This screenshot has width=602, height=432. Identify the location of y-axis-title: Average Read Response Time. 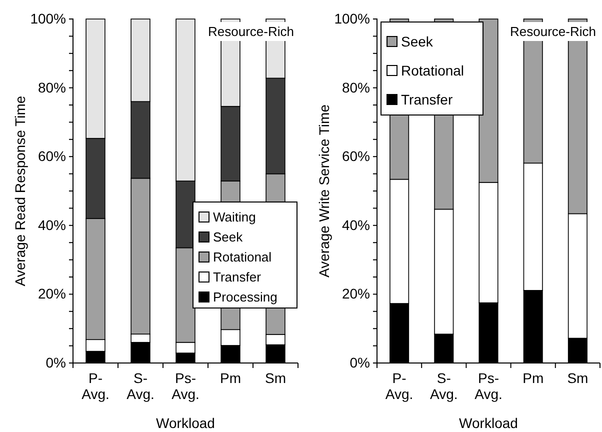
(20, 191).